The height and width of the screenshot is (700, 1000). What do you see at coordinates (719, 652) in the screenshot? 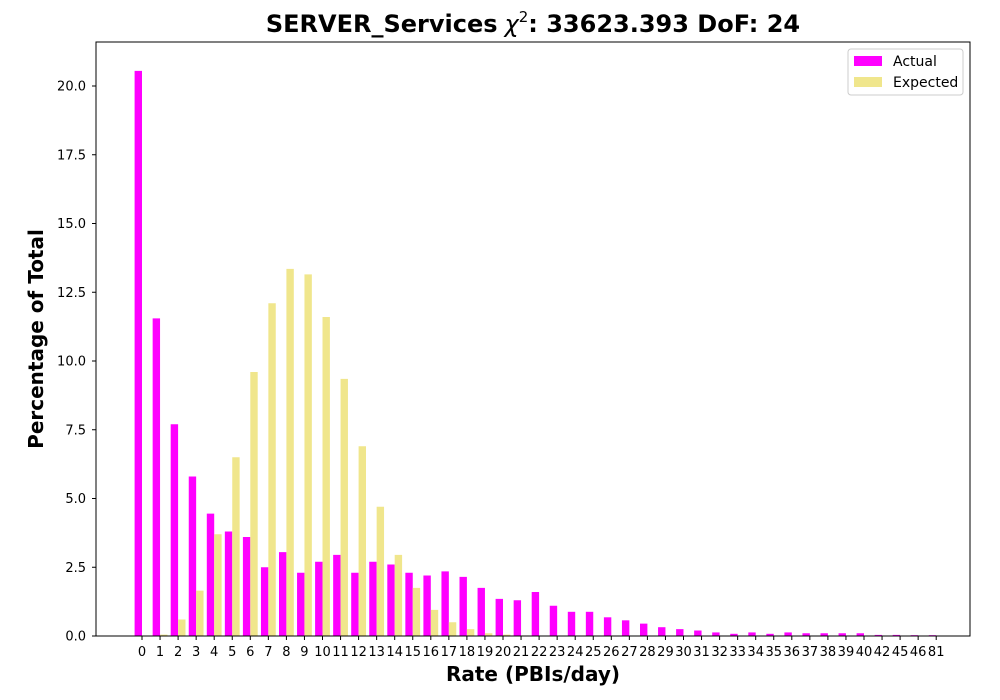
I see `x-tick-label: 32` at bounding box center [719, 652].